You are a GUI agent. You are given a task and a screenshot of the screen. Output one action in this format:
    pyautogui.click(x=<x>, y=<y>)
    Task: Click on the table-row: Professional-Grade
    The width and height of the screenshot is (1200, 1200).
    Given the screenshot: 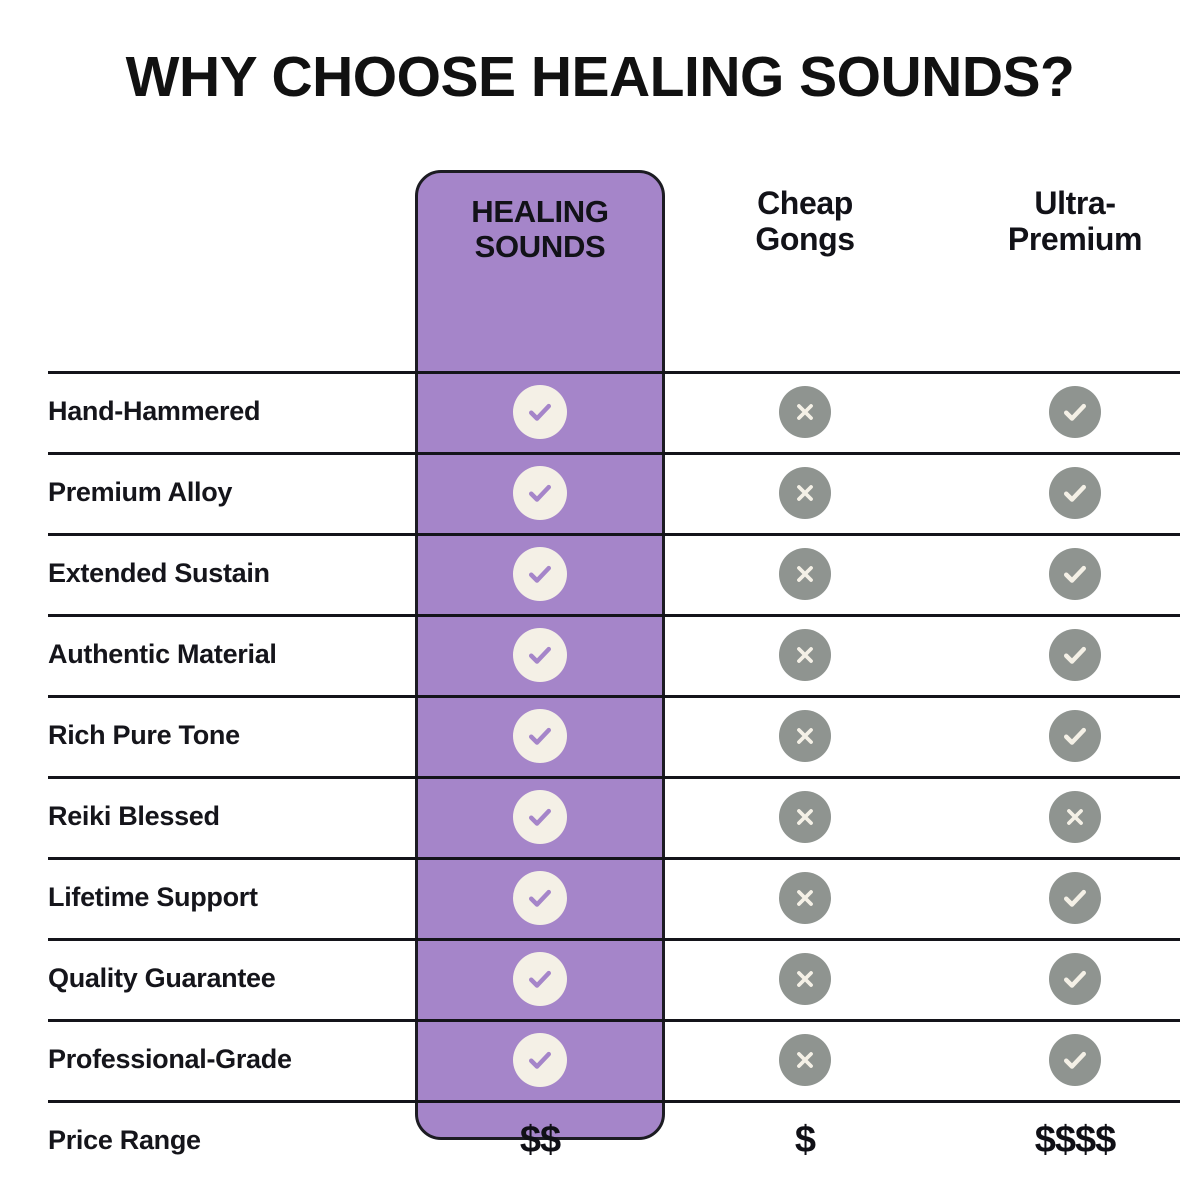 What is the action you would take?
    pyautogui.click(x=614, y=1059)
    